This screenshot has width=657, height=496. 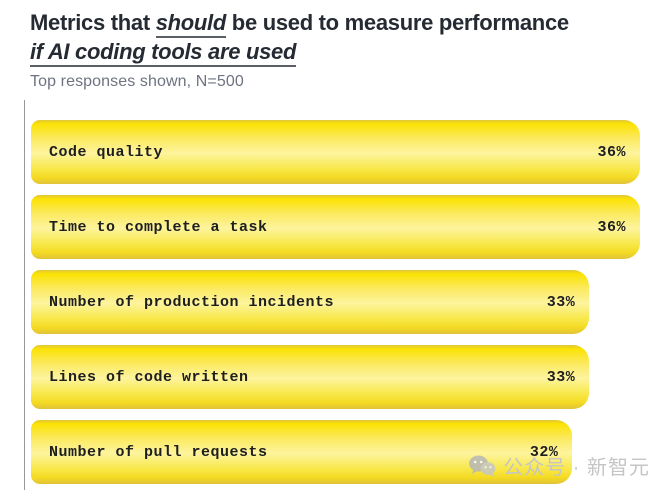 What do you see at coordinates (482, 466) in the screenshot?
I see `wechat-icon` at bounding box center [482, 466].